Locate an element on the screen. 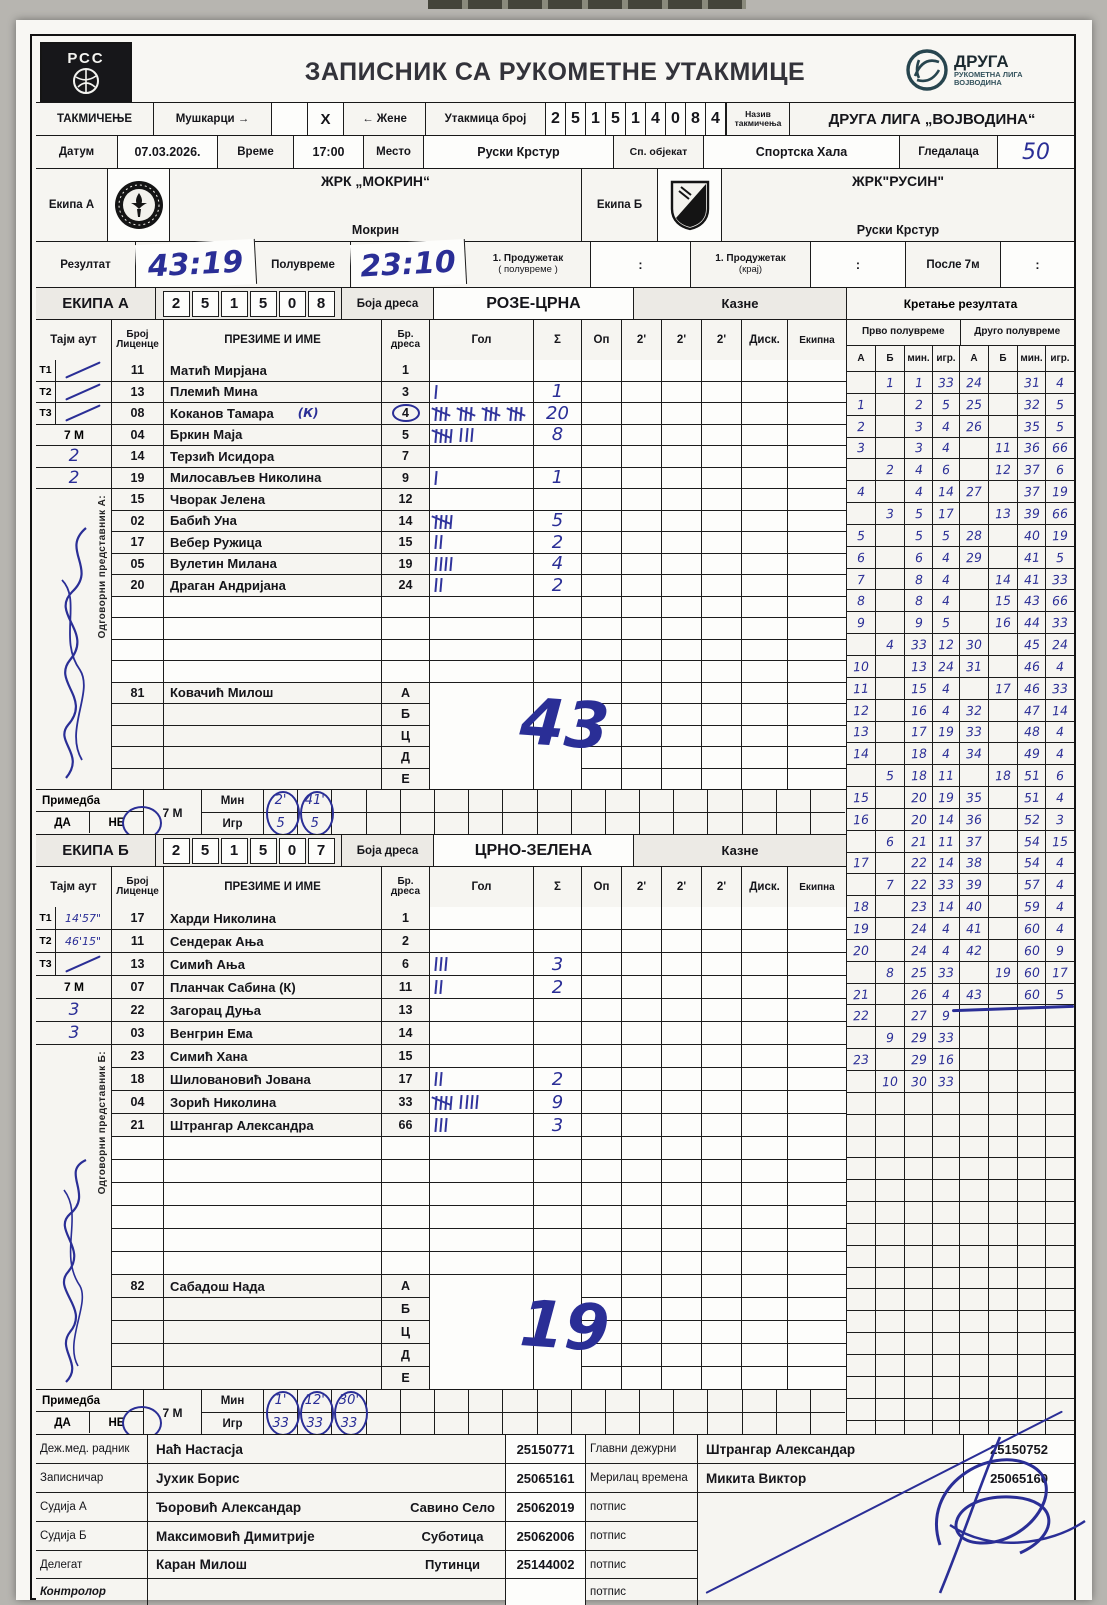  progression-value: 27 is located at coordinates (974, 491).